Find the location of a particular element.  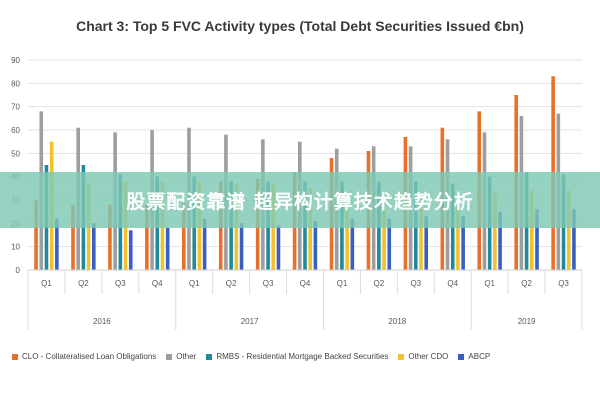

legend-item: ABCP is located at coordinates (474, 356).